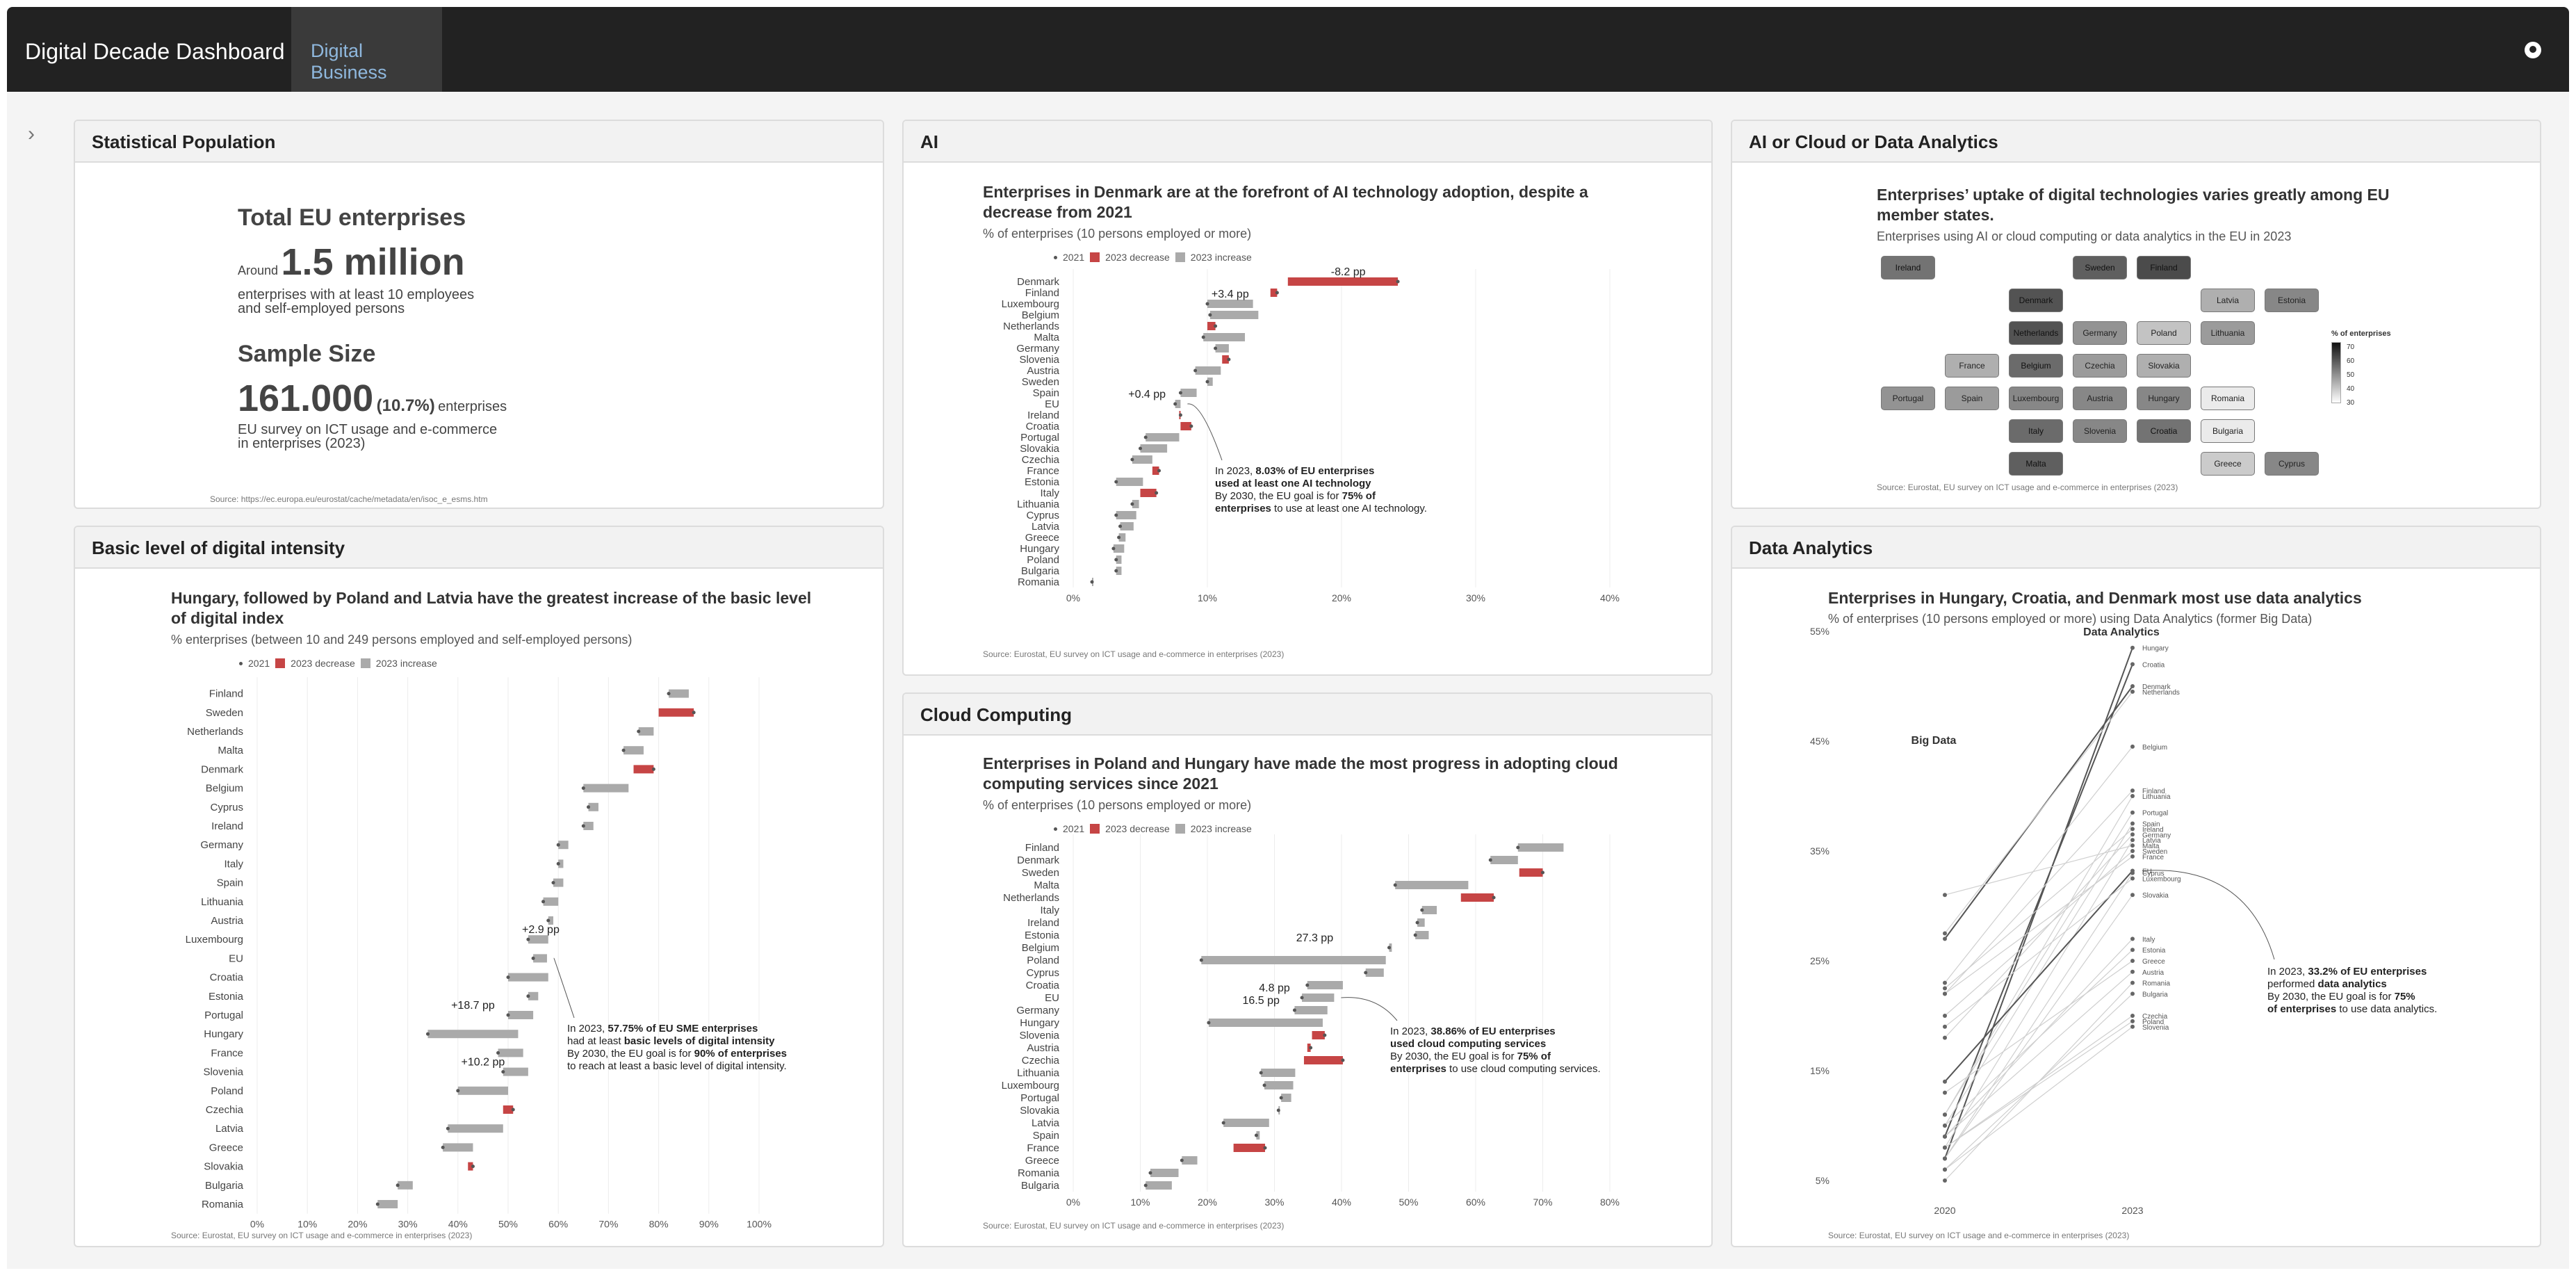 The width and height of the screenshot is (2576, 1273). Describe the element at coordinates (155, 51) in the screenshot. I see `app-title: Digital Decade Dashboard` at that location.